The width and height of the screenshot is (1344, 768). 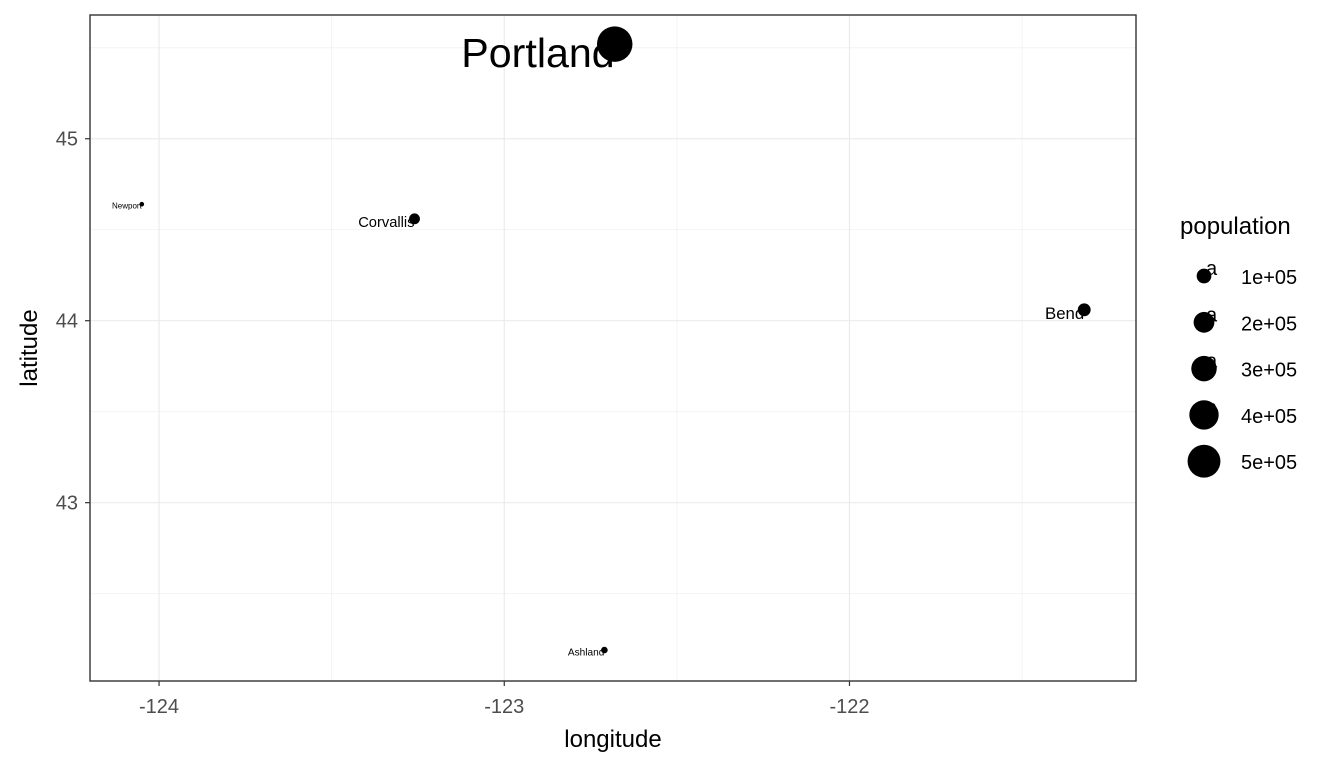 I want to click on legend-entry-label: 4e+05, so click(x=1269, y=417).